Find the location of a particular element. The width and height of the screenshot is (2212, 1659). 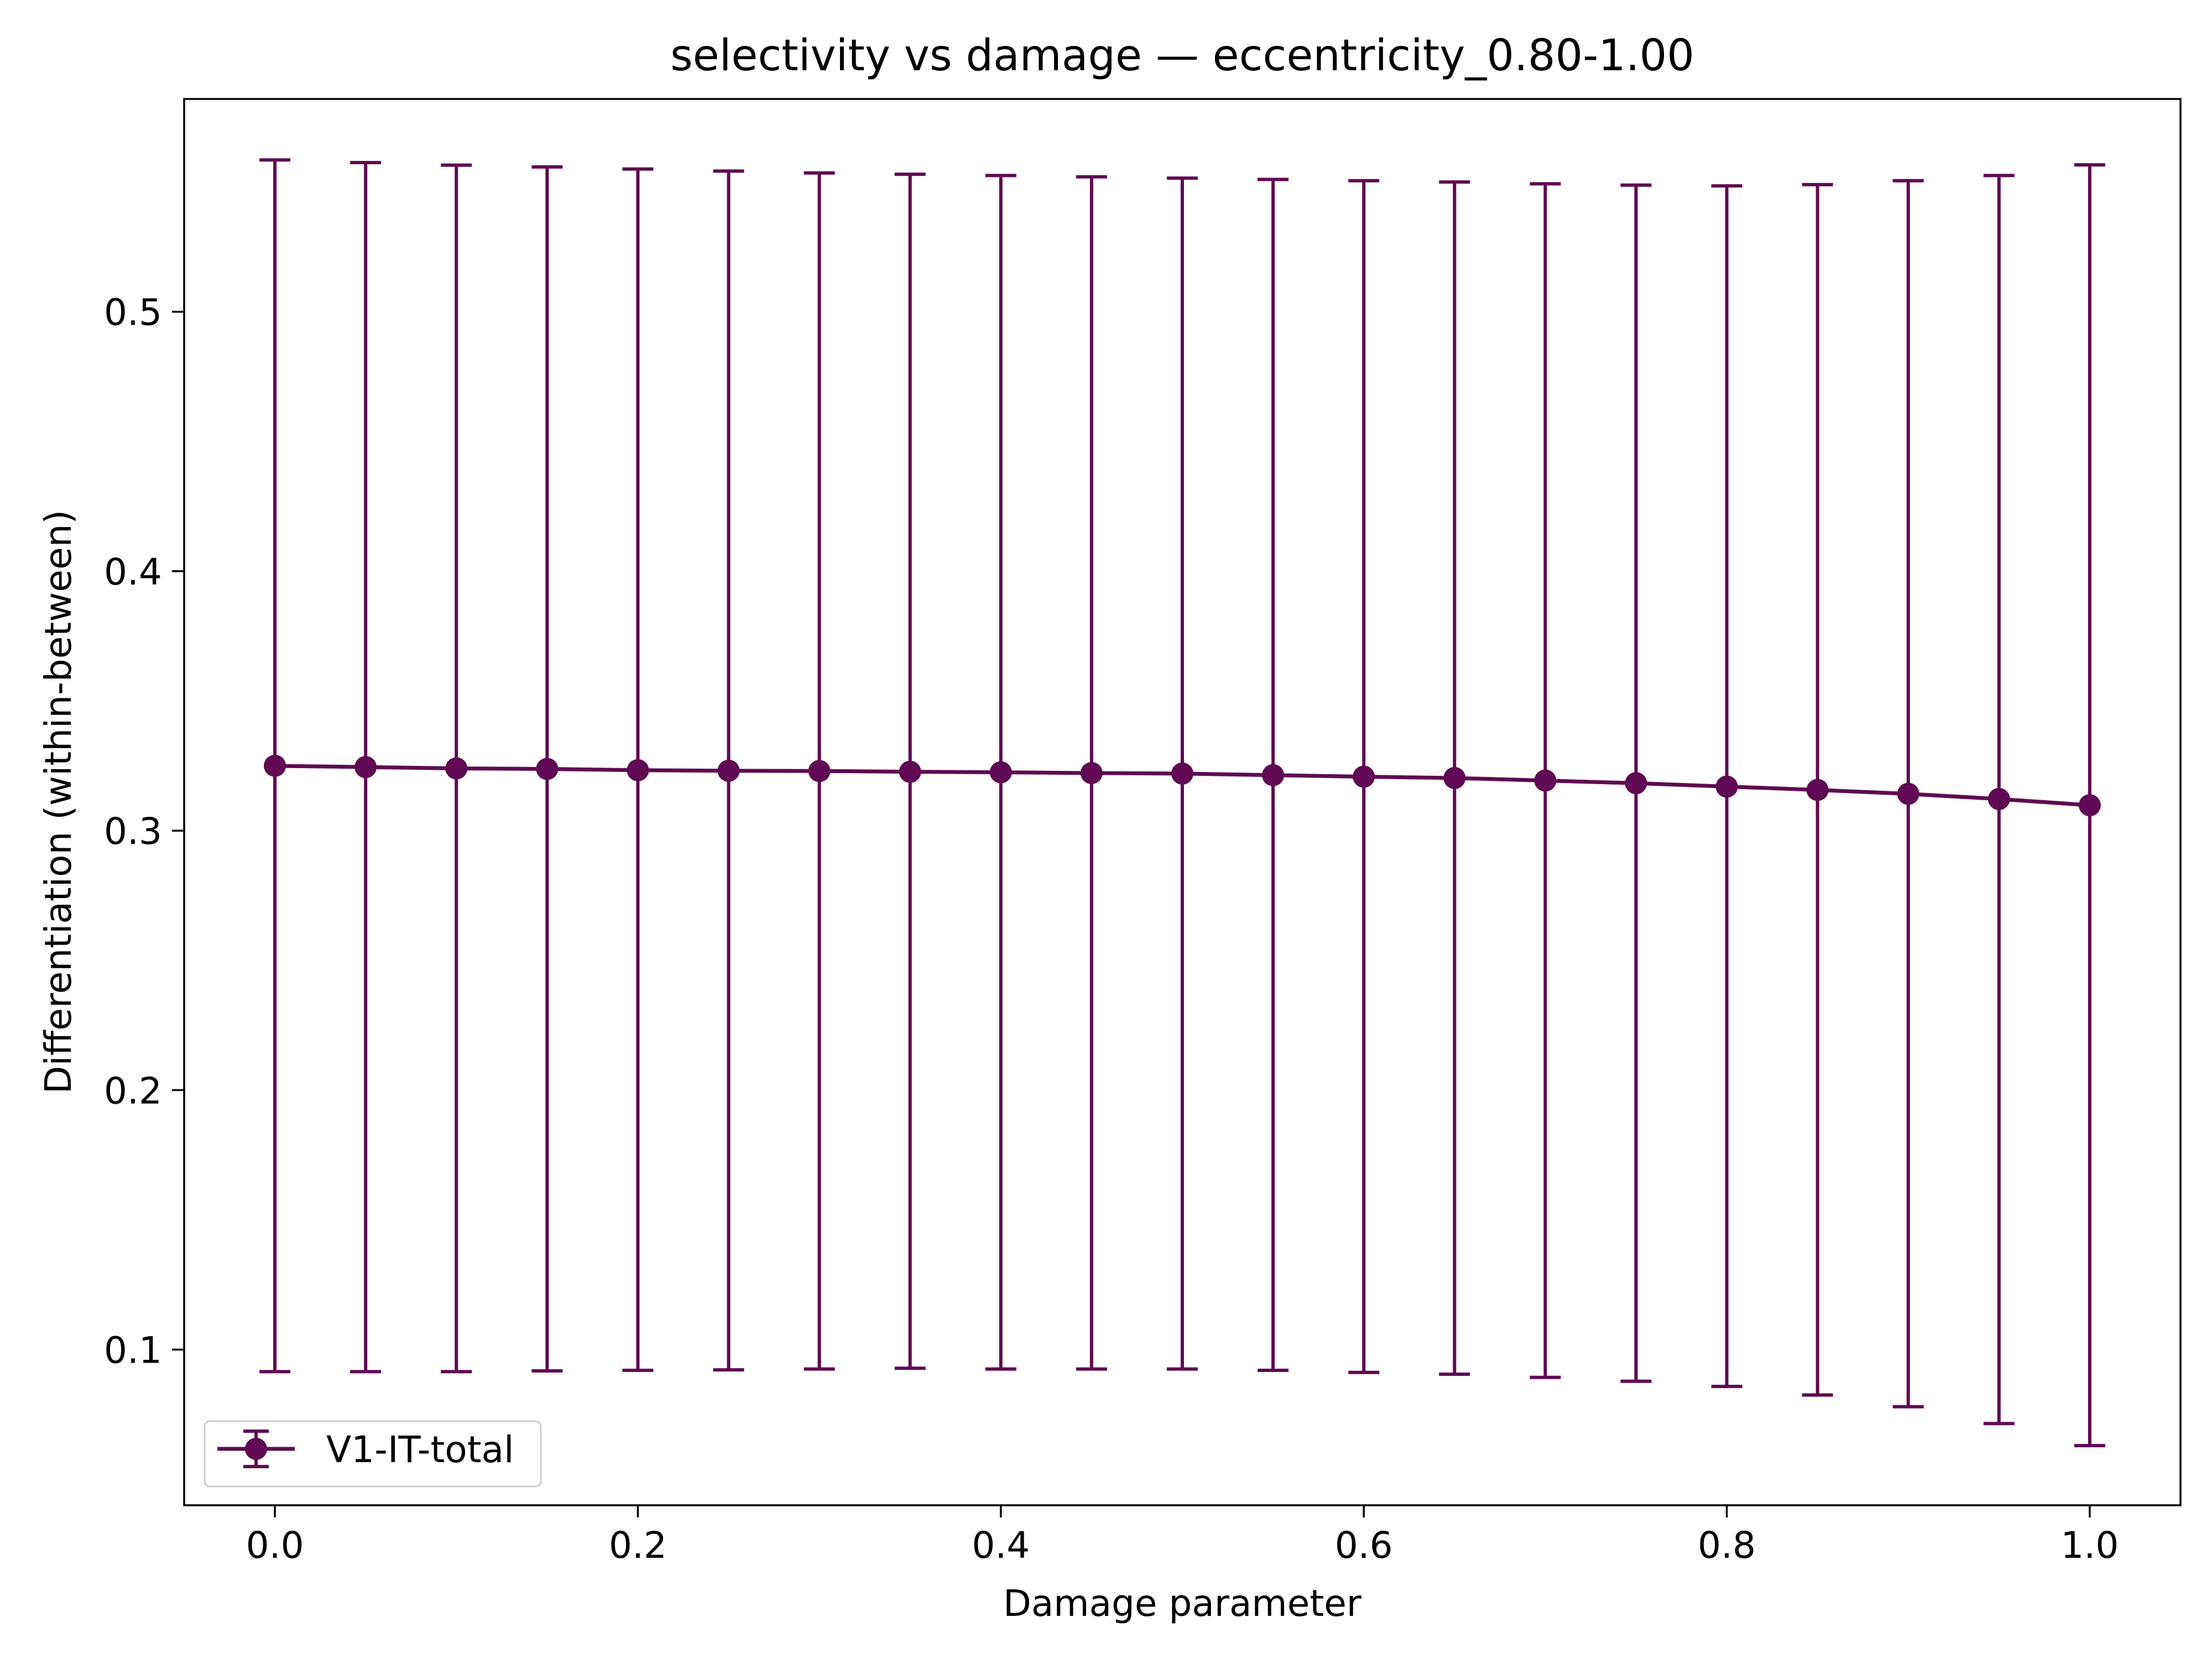

x-tick-label: 0.4 is located at coordinates (1001, 1546).